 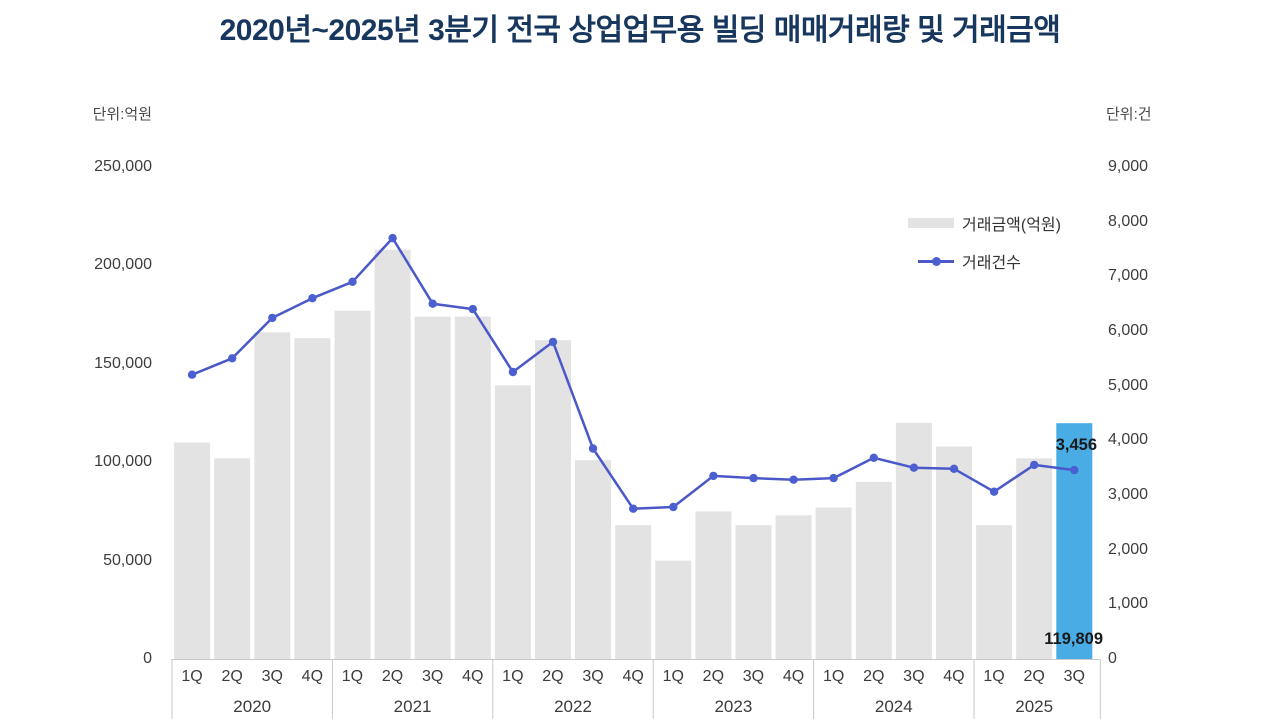 I want to click on bar-2021-4Q, so click(x=472, y=487).